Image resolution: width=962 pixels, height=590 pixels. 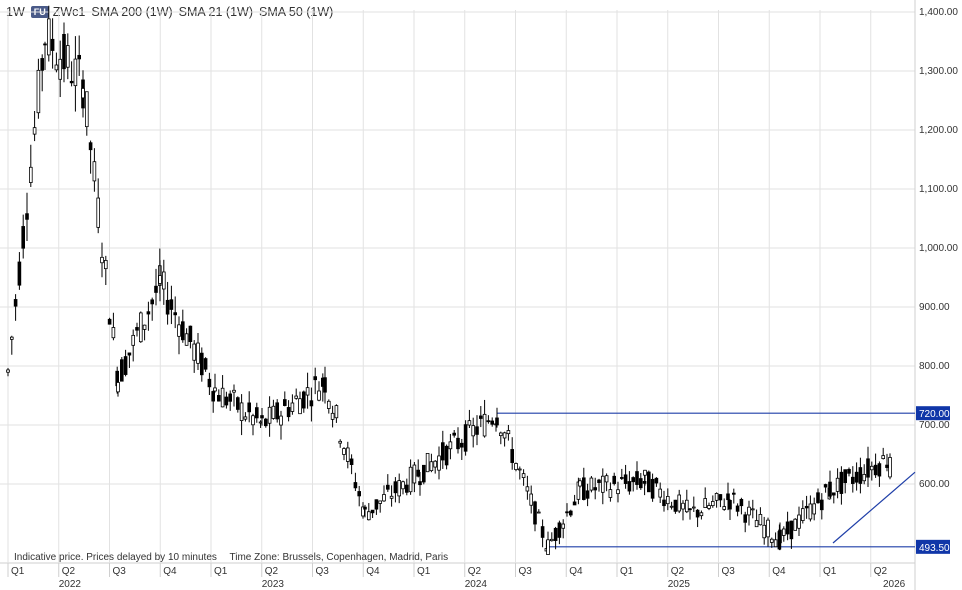 I want to click on quarter-label: Q1, so click(x=221, y=571).